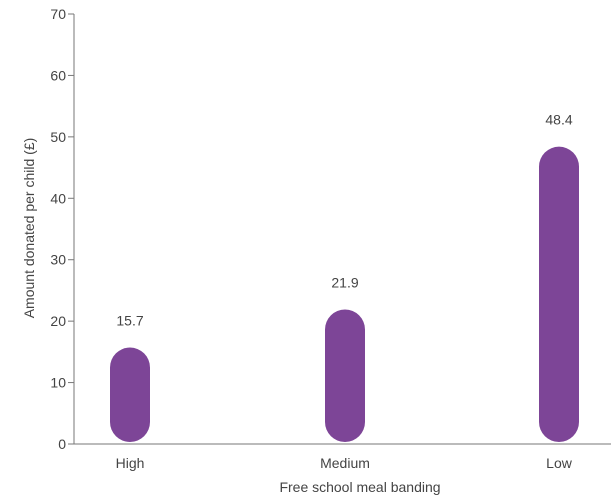  I want to click on y-tick-label: 60, so click(58, 75).